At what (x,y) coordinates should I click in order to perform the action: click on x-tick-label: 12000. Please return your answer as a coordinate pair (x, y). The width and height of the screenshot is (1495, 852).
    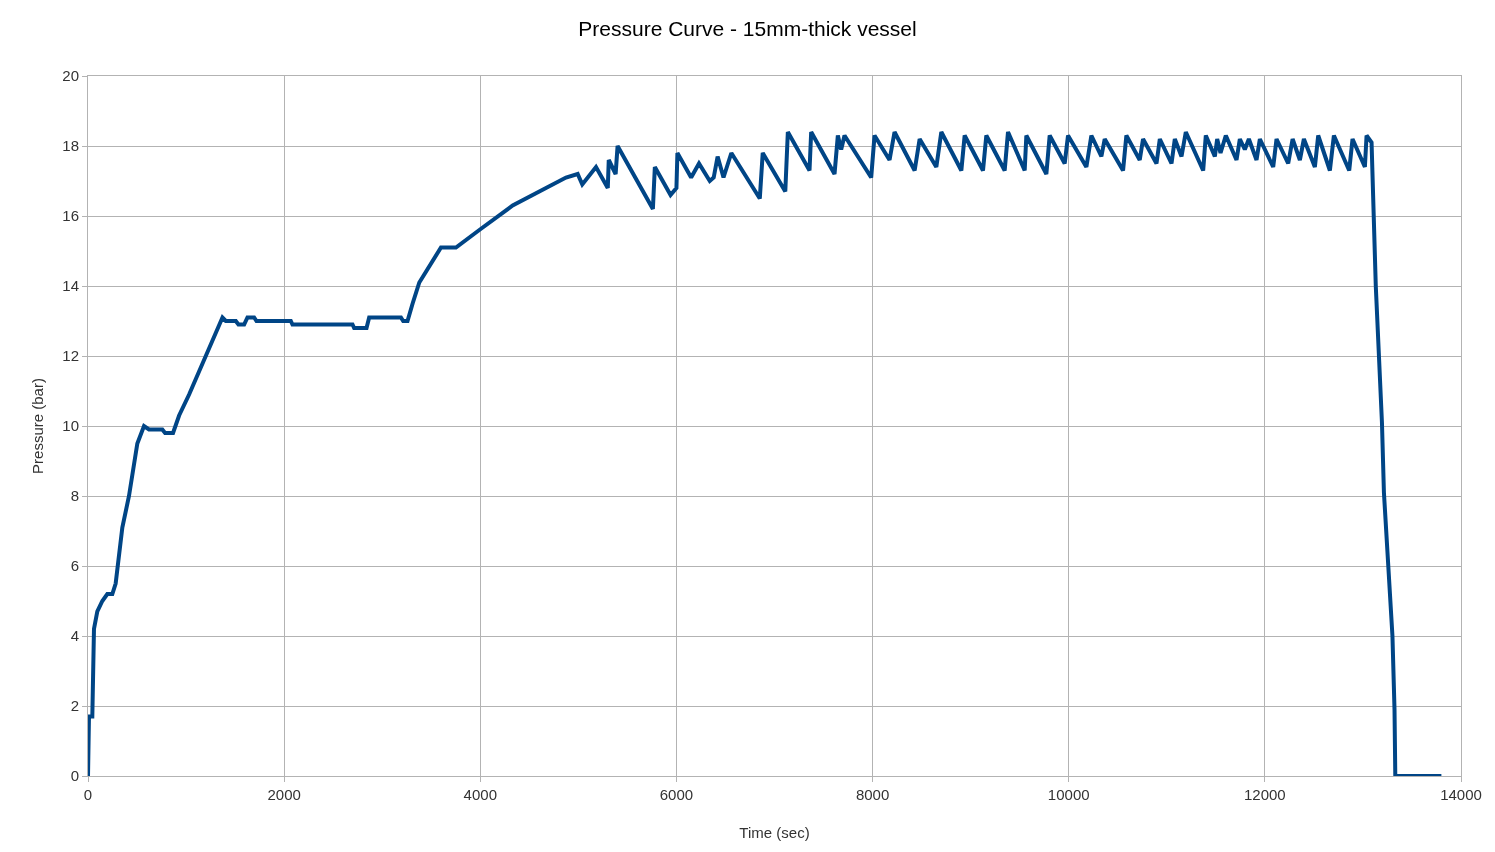
    Looking at the image, I should click on (1265, 794).